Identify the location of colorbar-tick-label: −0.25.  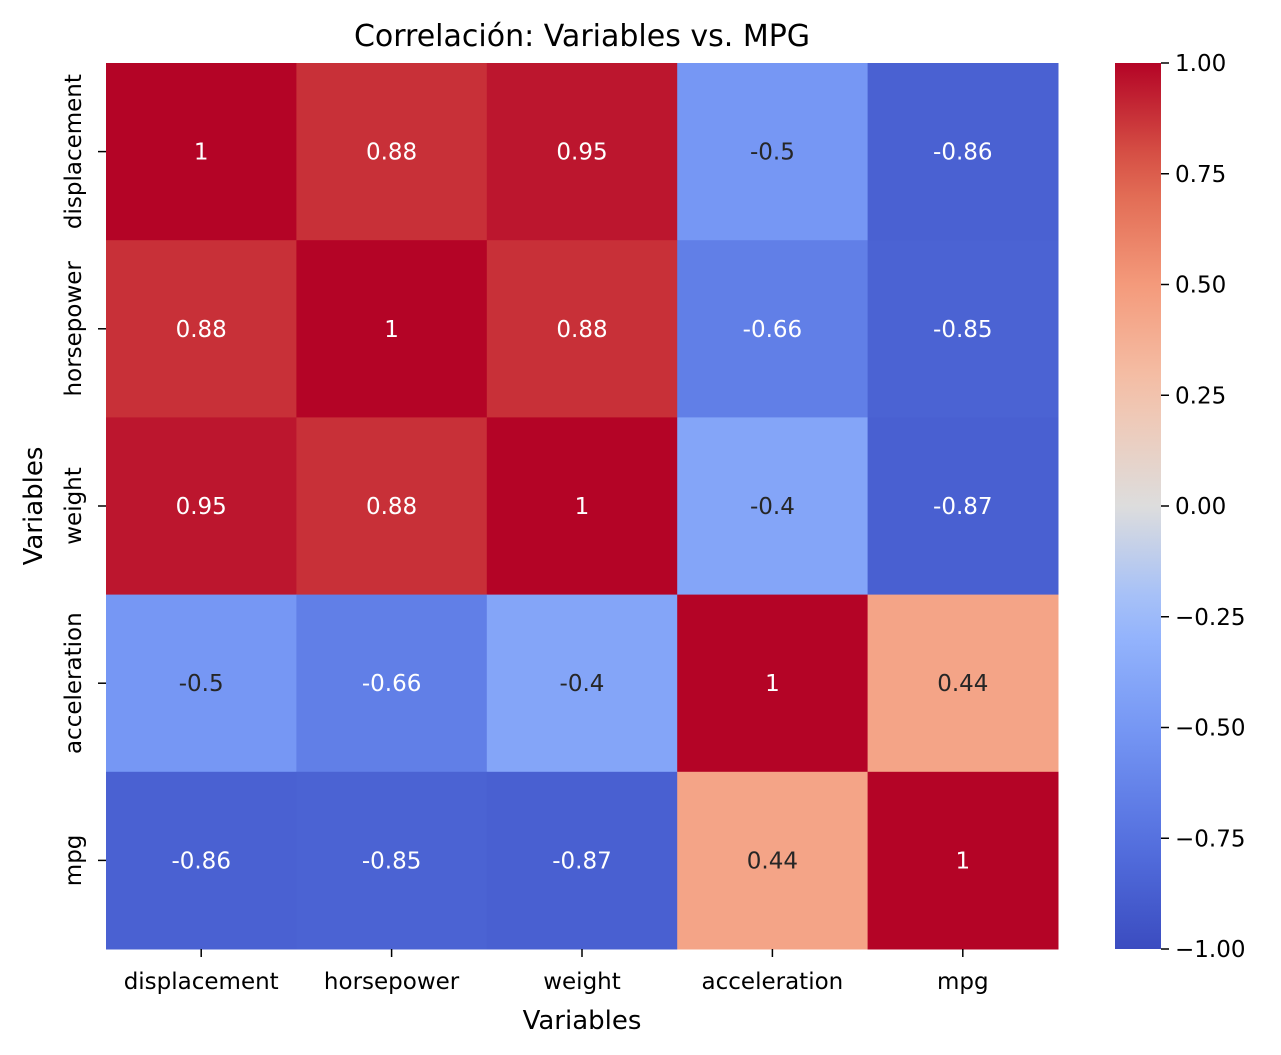
(1210, 618).